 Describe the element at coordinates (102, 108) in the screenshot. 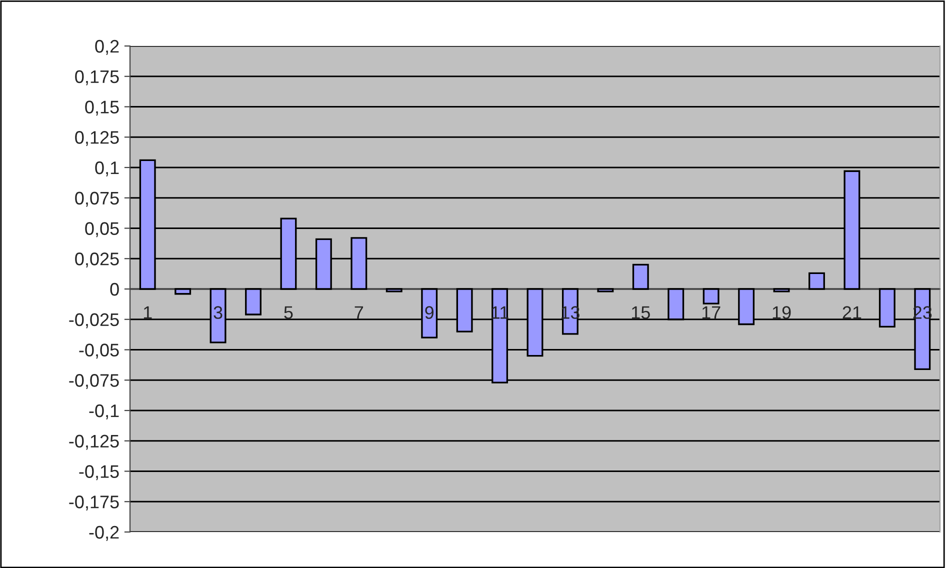

I see `y-tick-label: 0,15` at that location.